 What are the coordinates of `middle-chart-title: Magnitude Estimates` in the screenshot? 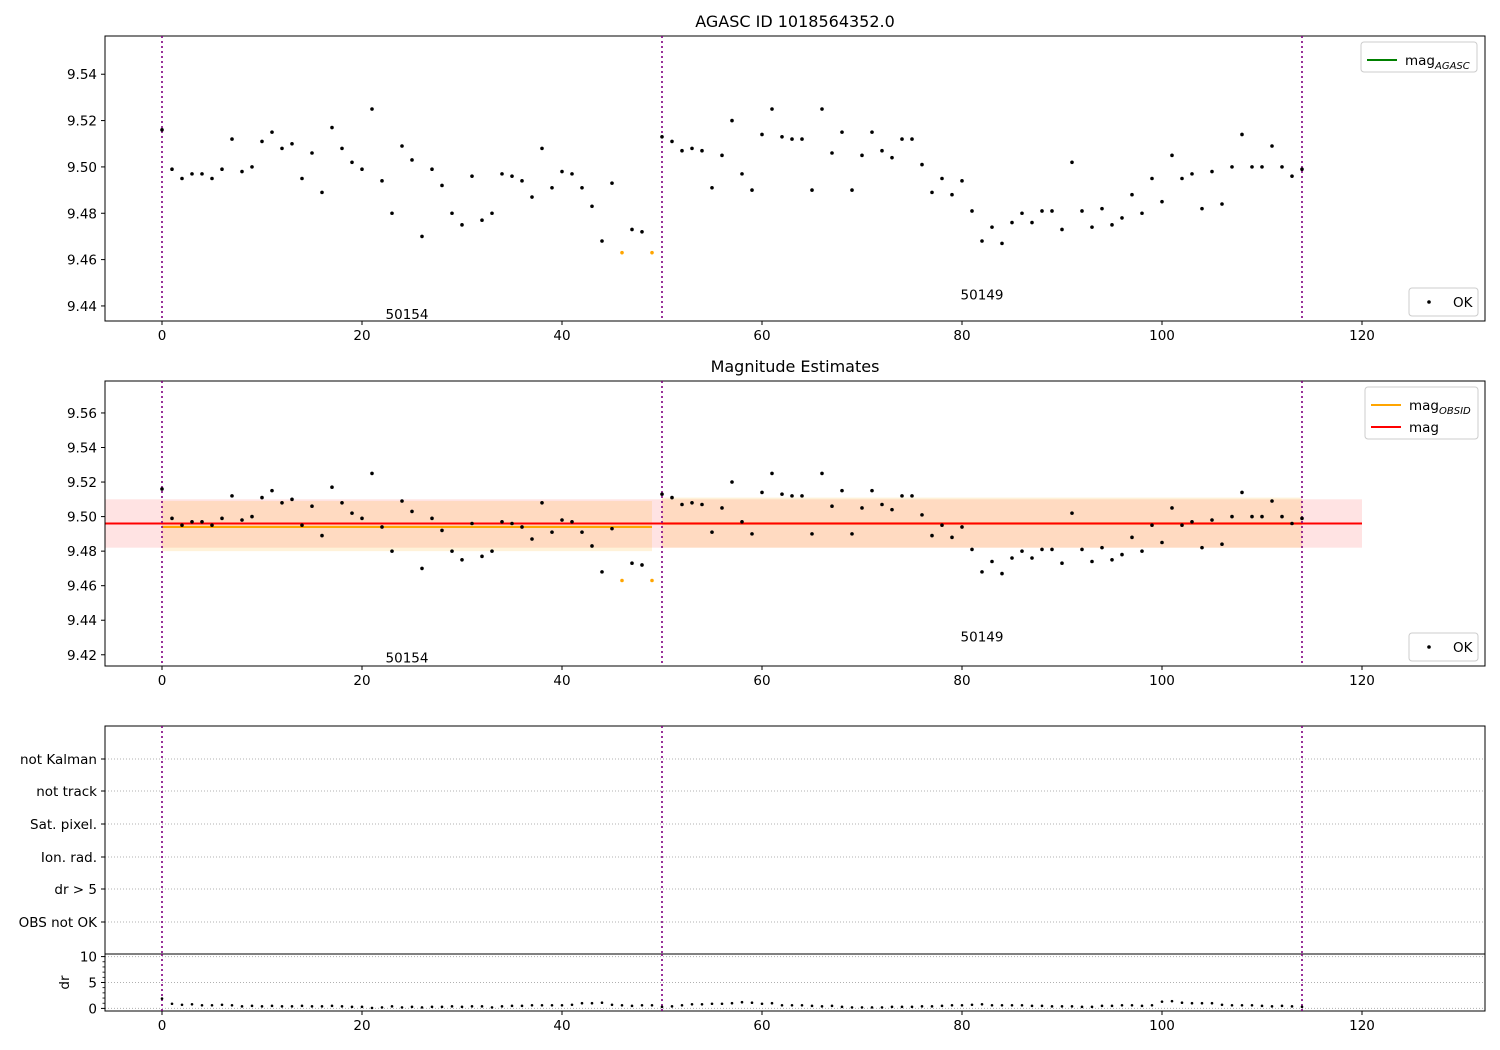 It's located at (795, 366).